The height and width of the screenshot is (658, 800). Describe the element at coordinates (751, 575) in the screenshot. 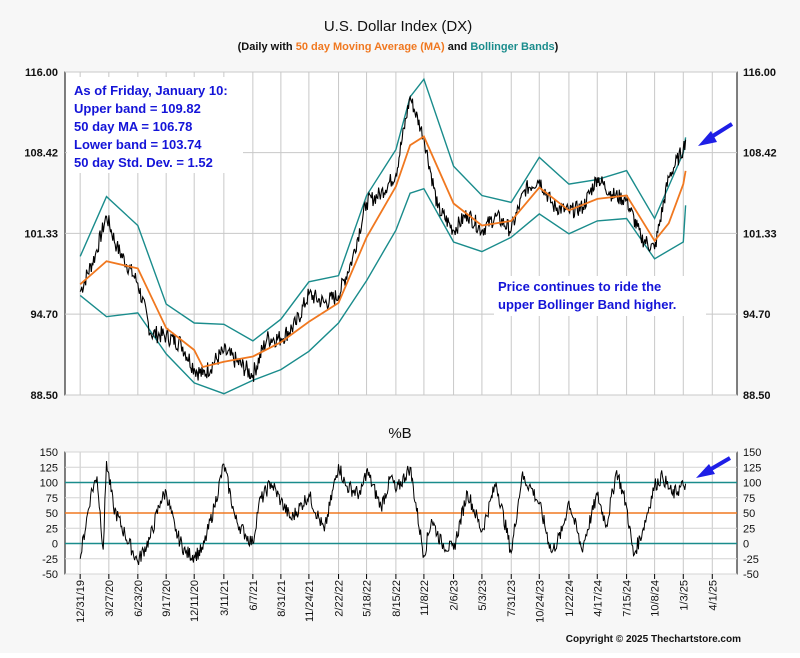

I see `bottom-y-tick-right: -50` at that location.